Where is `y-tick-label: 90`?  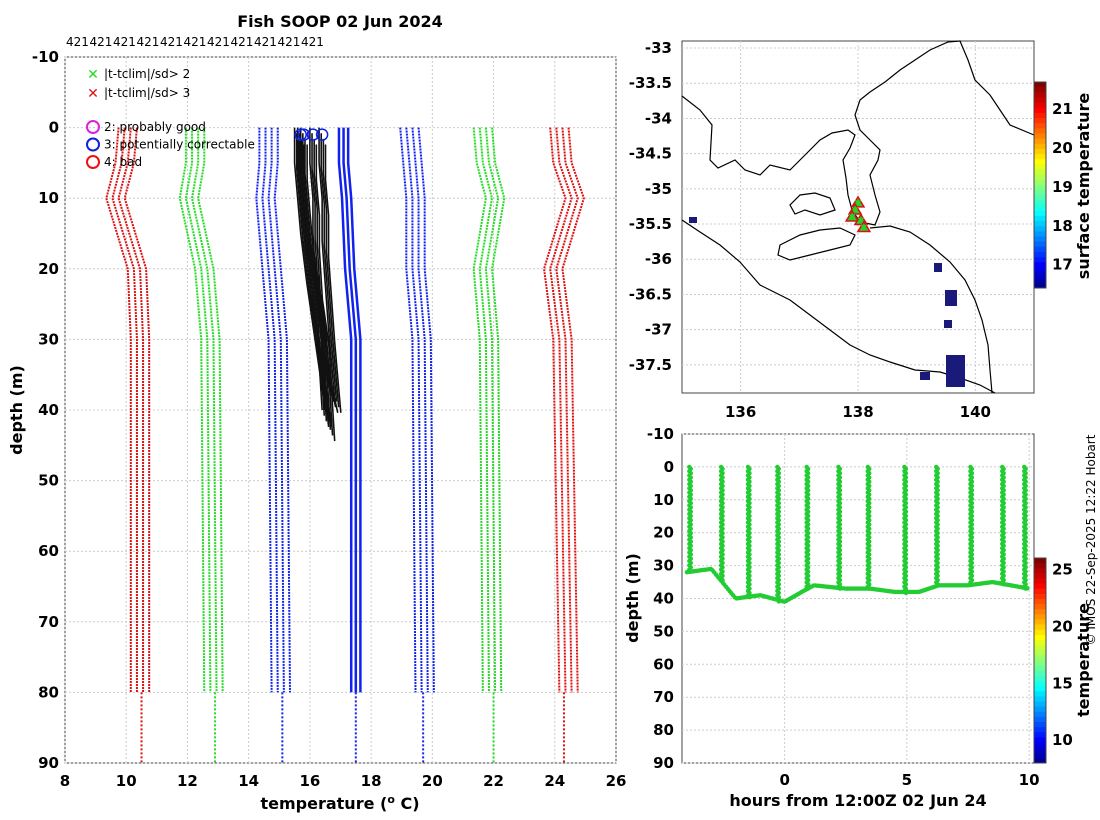 y-tick-label: 90 is located at coordinates (48, 763).